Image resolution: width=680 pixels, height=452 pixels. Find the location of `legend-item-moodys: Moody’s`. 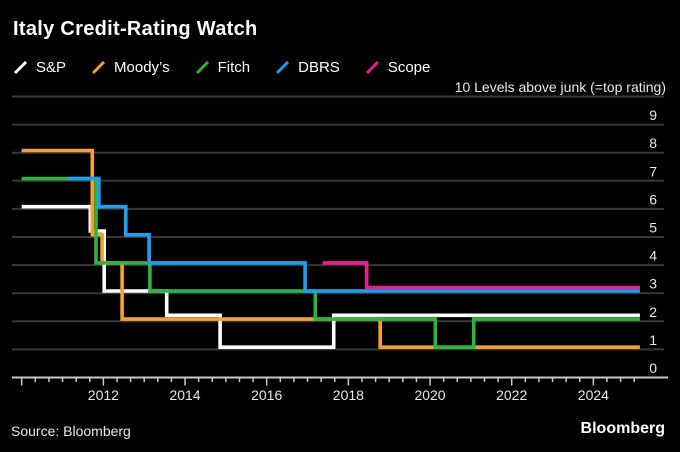

legend-item-moodys: Moody’s is located at coordinates (130, 67).